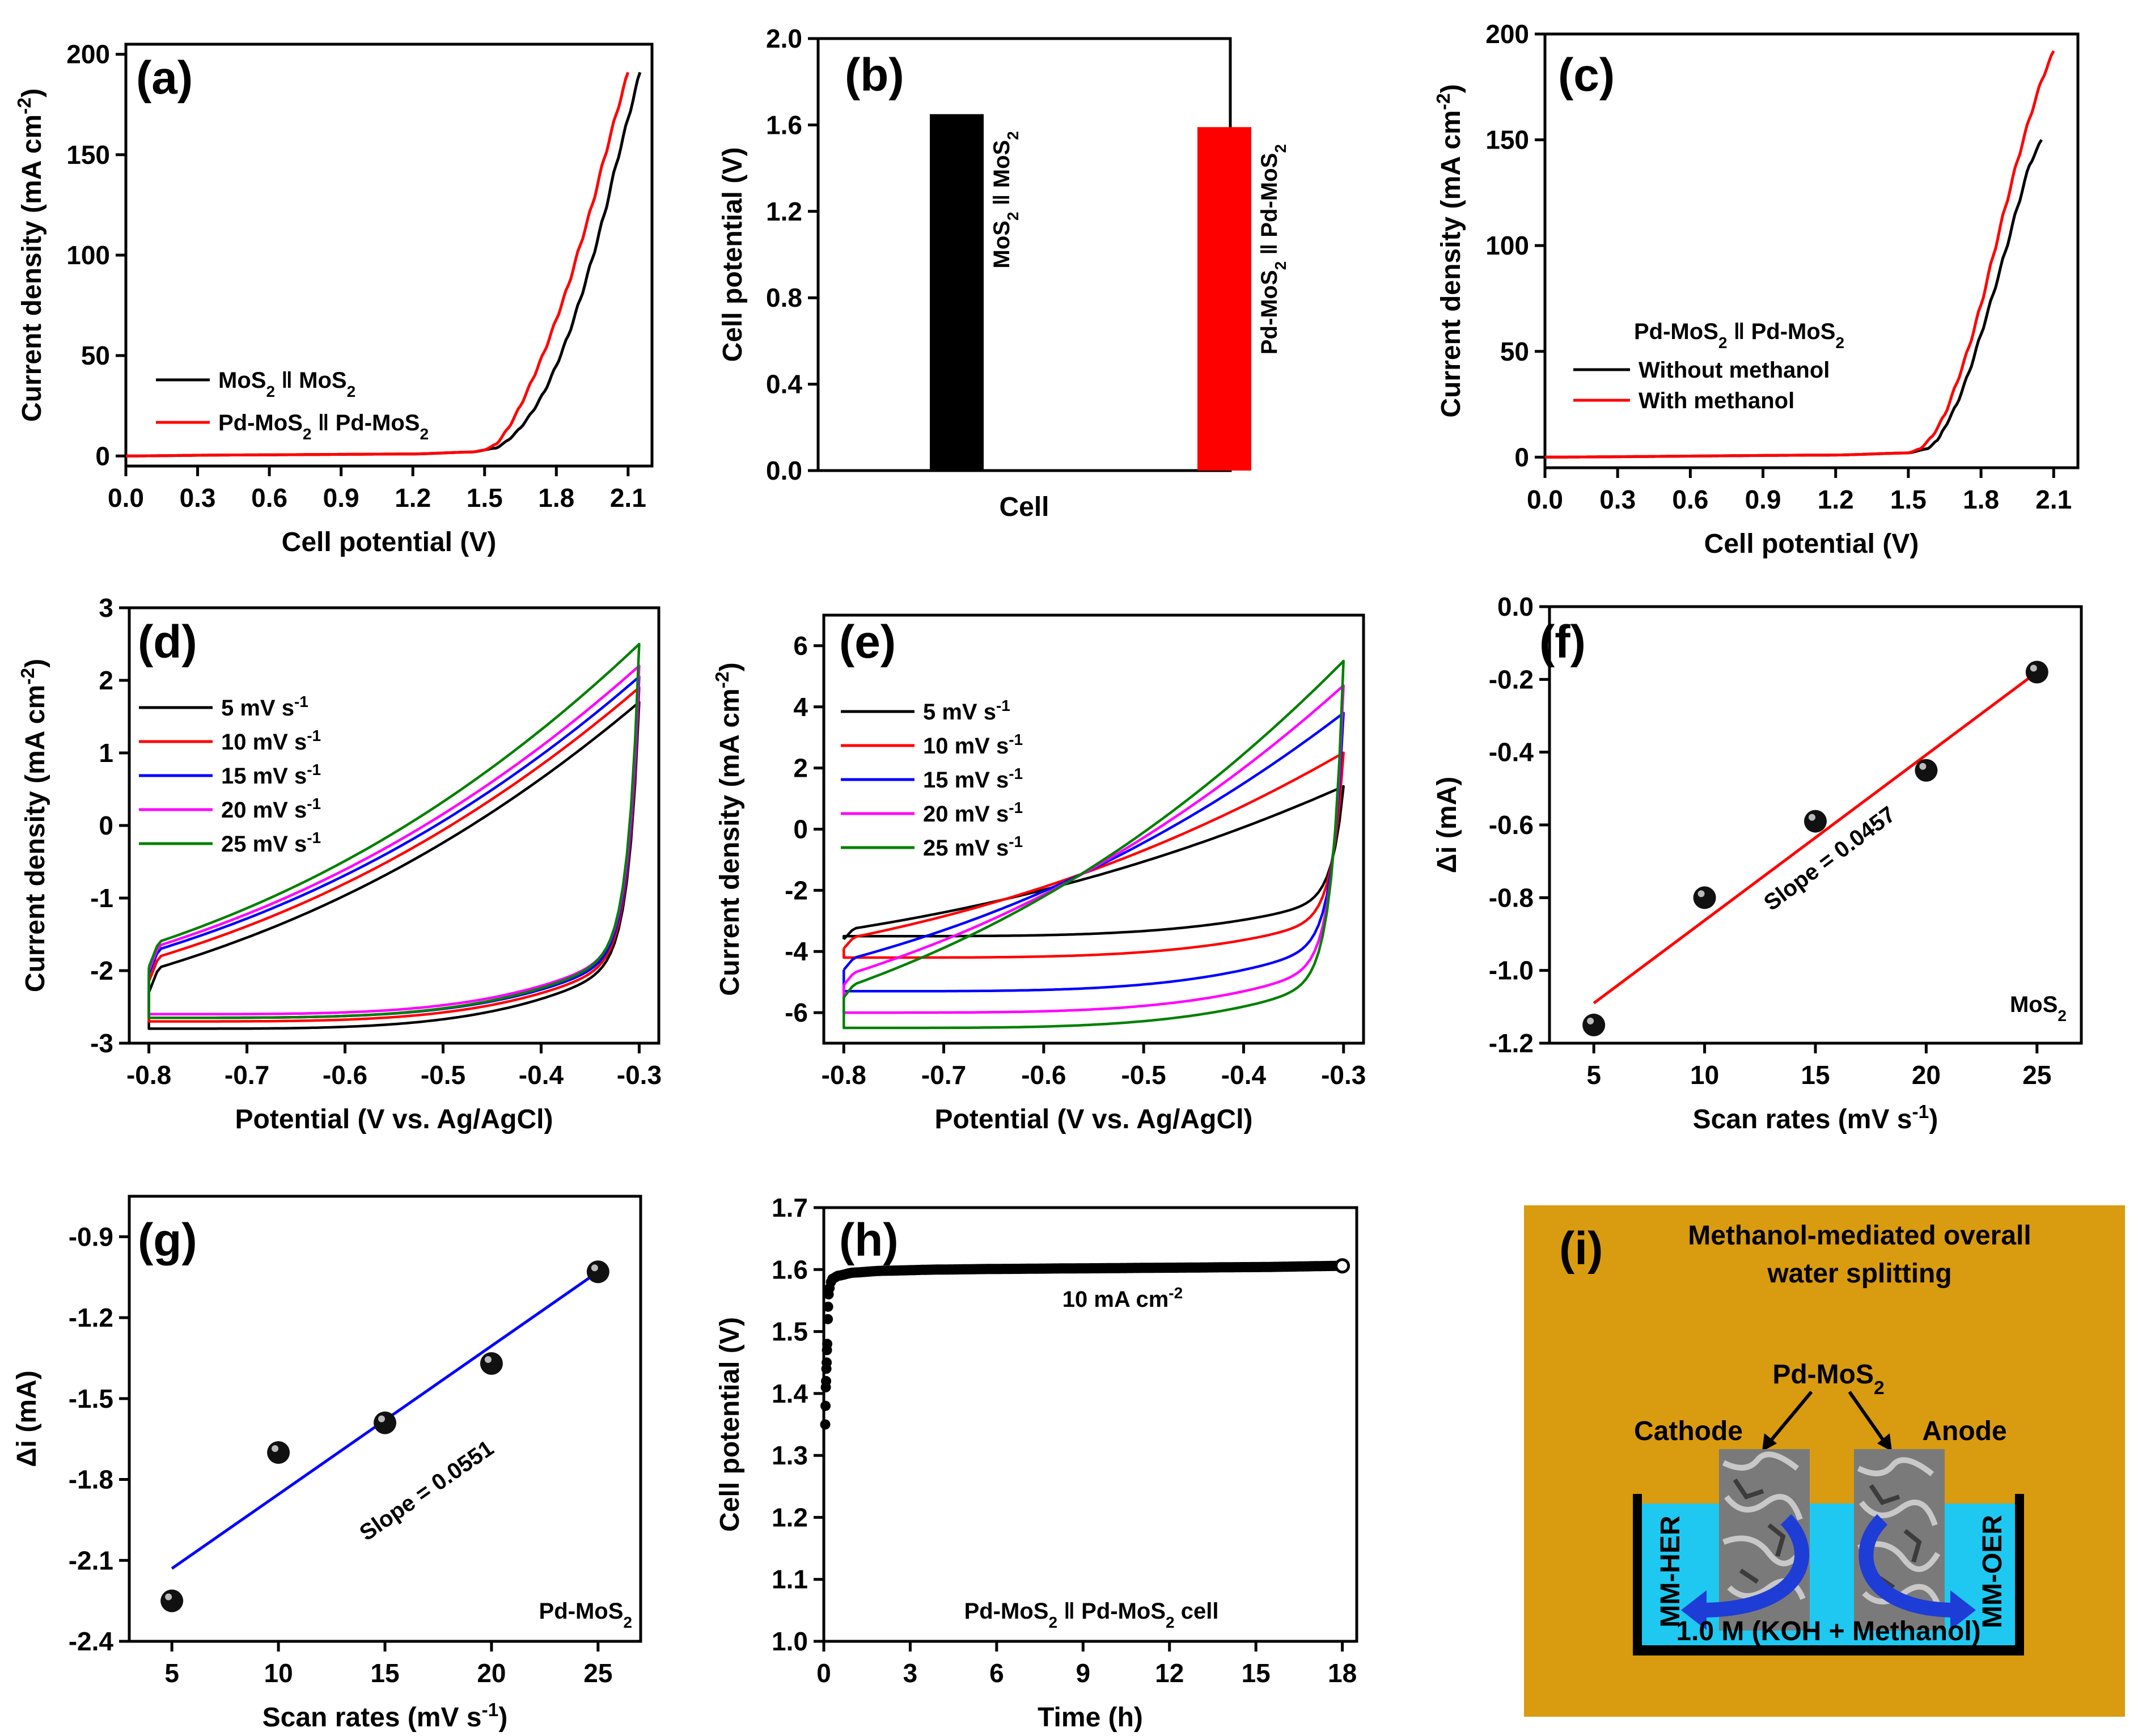  I want to click on fit-line, so click(1815, 838).